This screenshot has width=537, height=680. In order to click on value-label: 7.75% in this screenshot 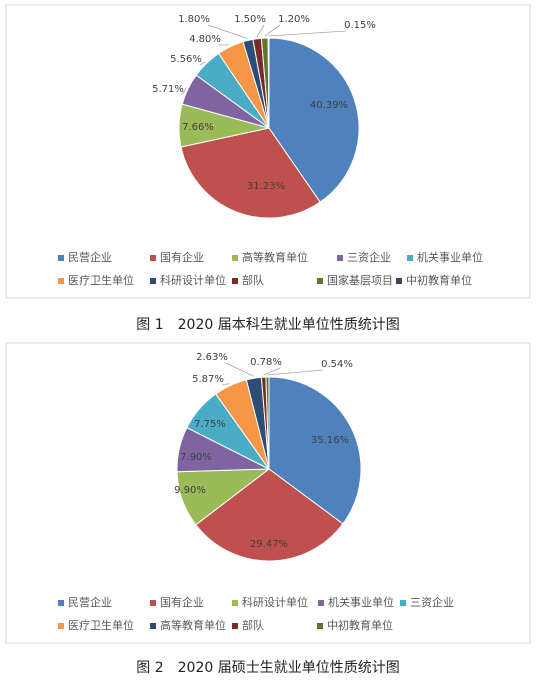, I will do `click(210, 424)`.